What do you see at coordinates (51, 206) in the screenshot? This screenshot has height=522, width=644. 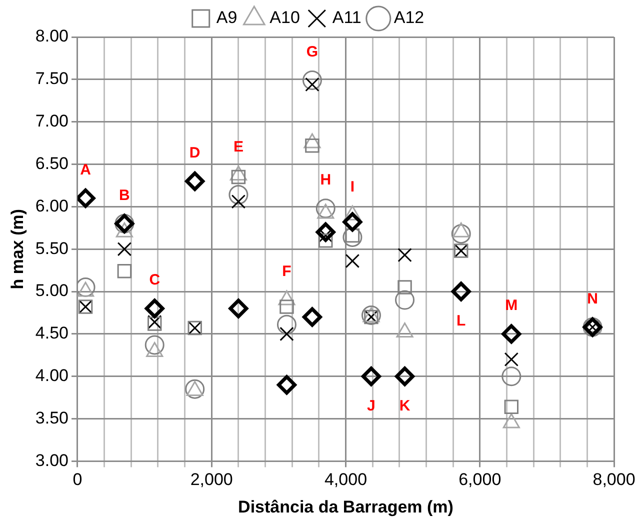 I see `y-tick-label: 6.00` at bounding box center [51, 206].